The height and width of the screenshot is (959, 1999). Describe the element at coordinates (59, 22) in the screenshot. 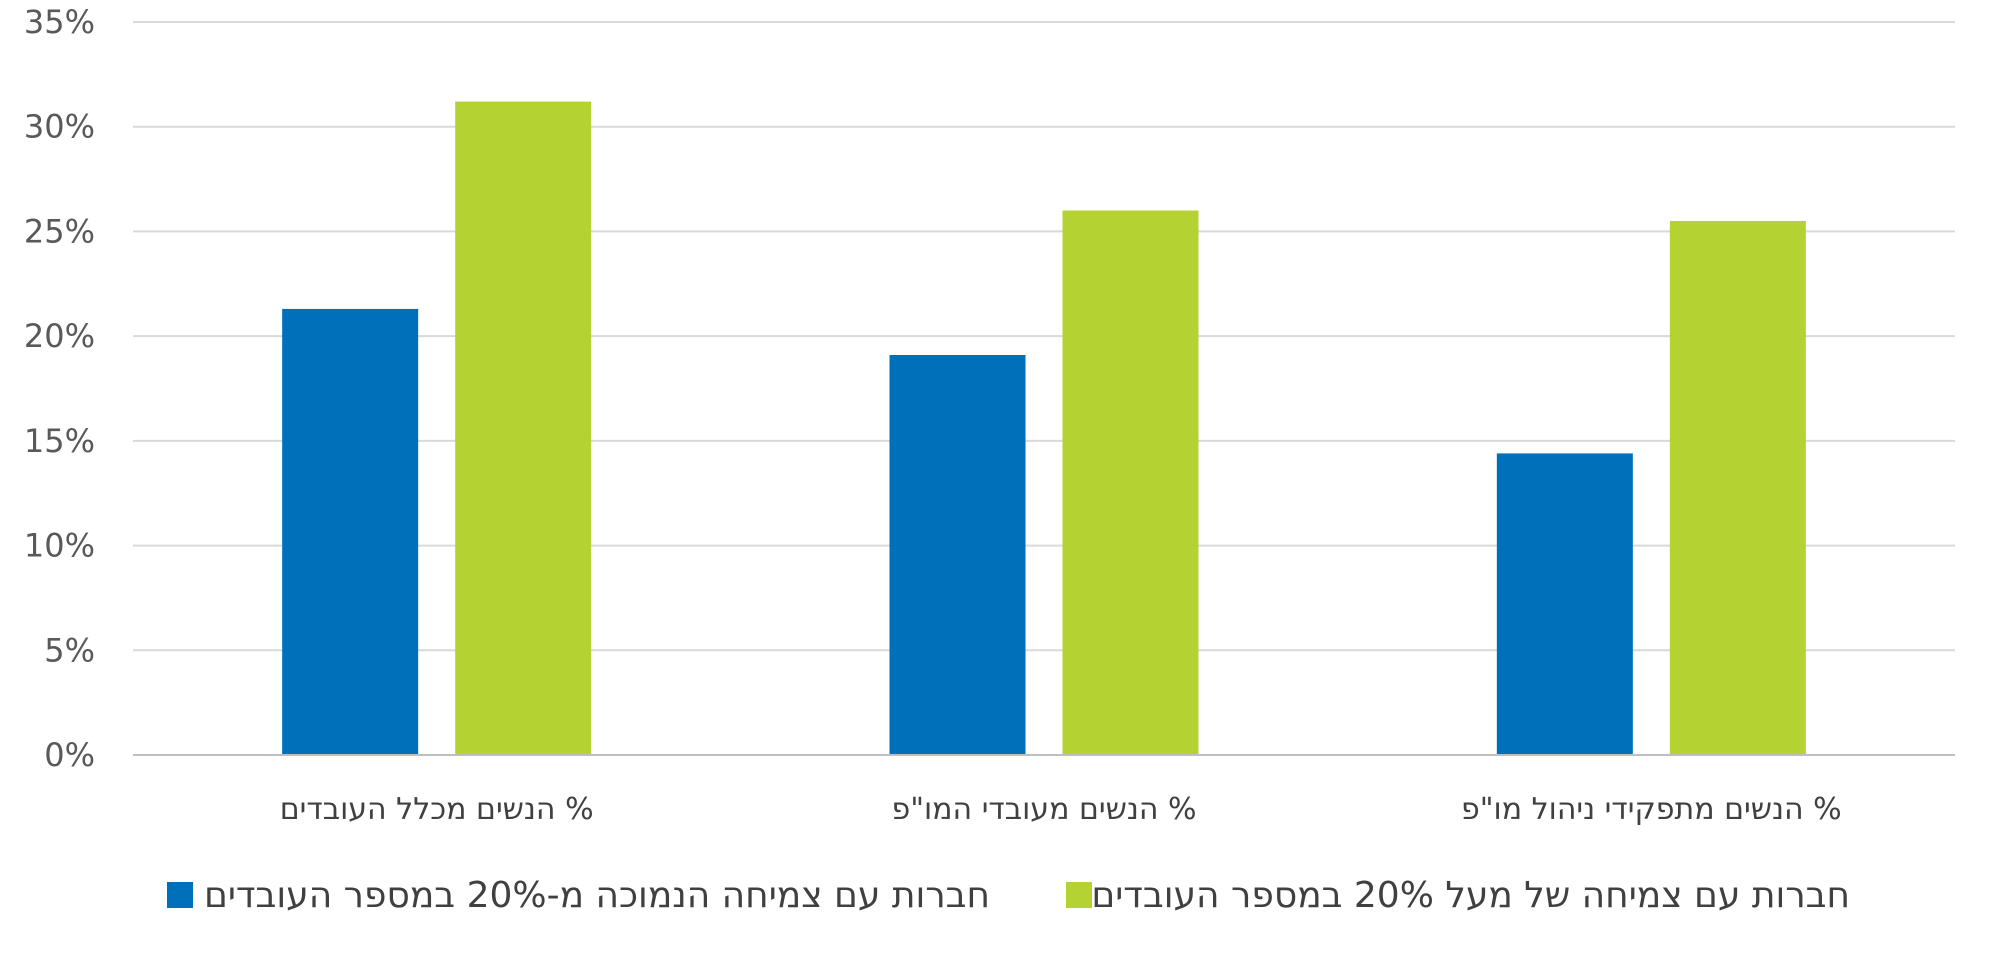

I see `y-tick-label: 35%` at that location.